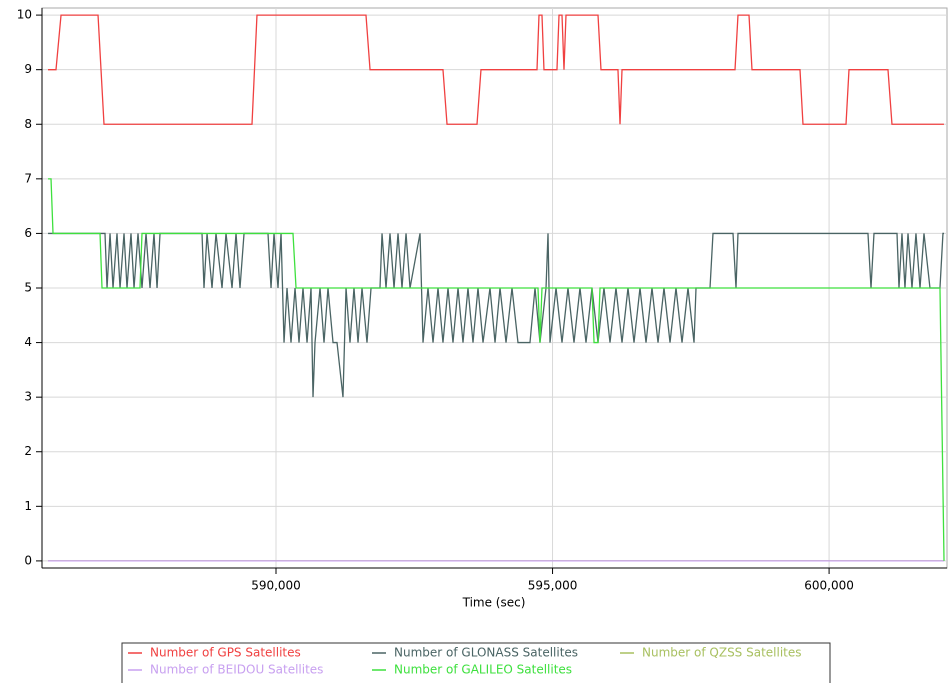  What do you see at coordinates (553, 586) in the screenshot?
I see `x-tick-label: 595,000` at bounding box center [553, 586].